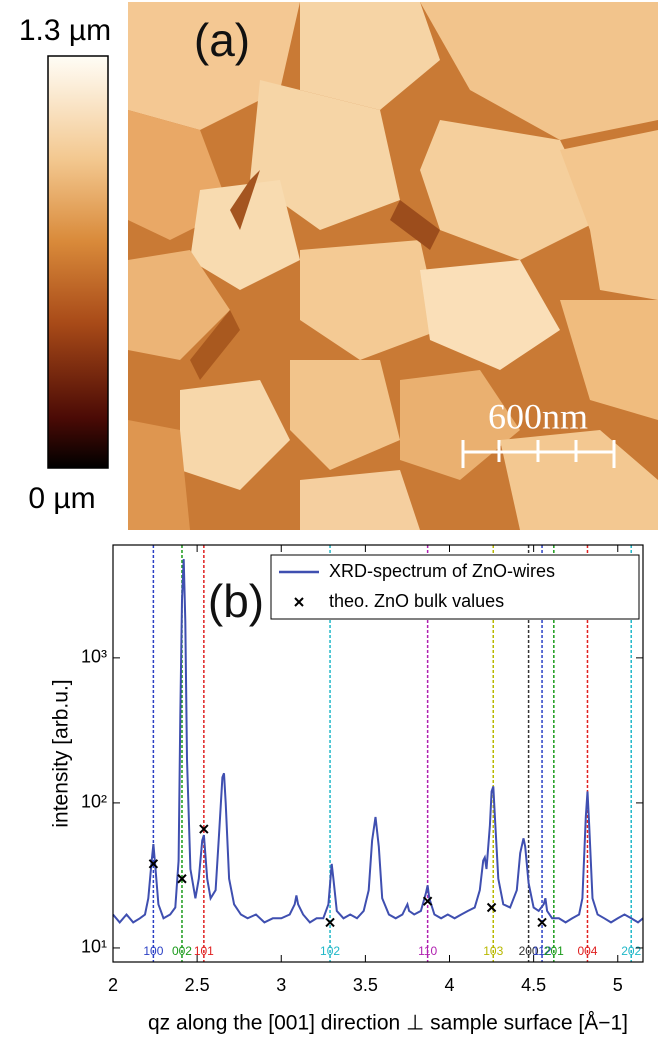  What do you see at coordinates (236, 601) in the screenshot?
I see `panel-label: (b)` at bounding box center [236, 601].